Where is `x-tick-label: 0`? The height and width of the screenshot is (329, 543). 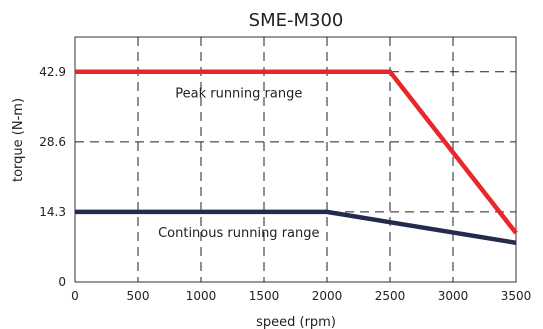
x-tick-label: 0 is located at coordinates (75, 296).